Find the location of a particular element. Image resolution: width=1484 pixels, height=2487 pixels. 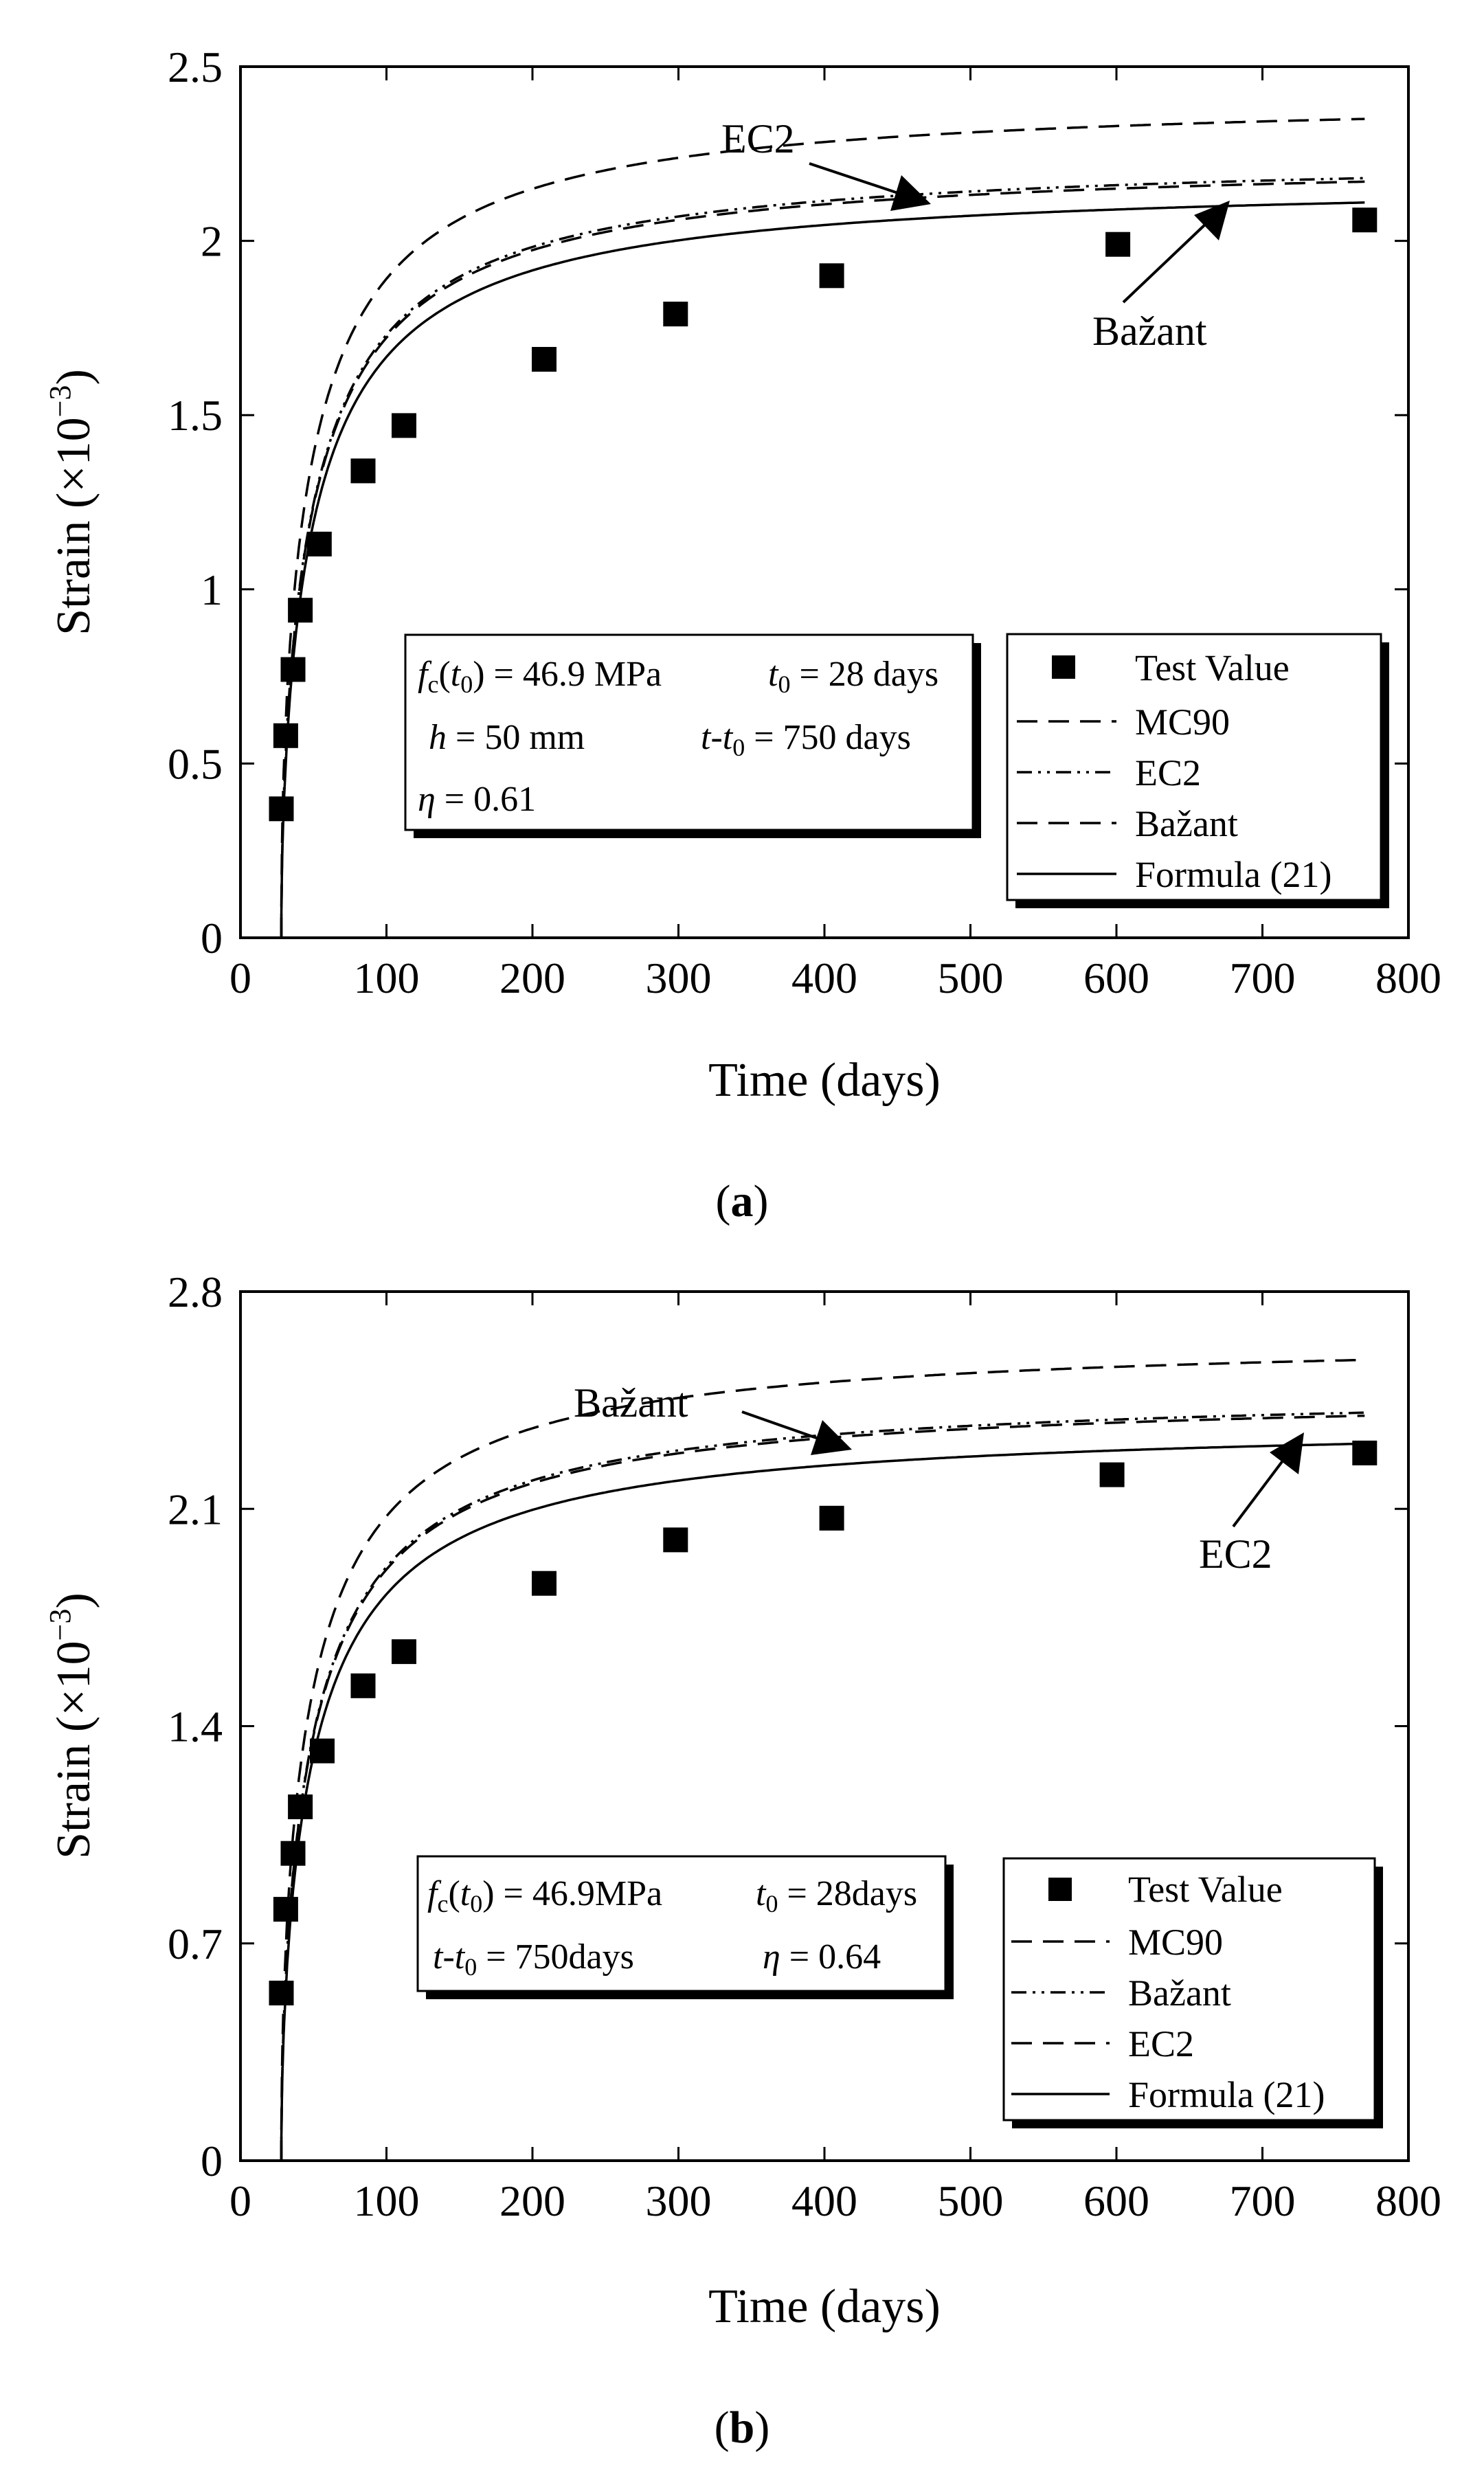

x-tick-label-b: 200 is located at coordinates (532, 2200).